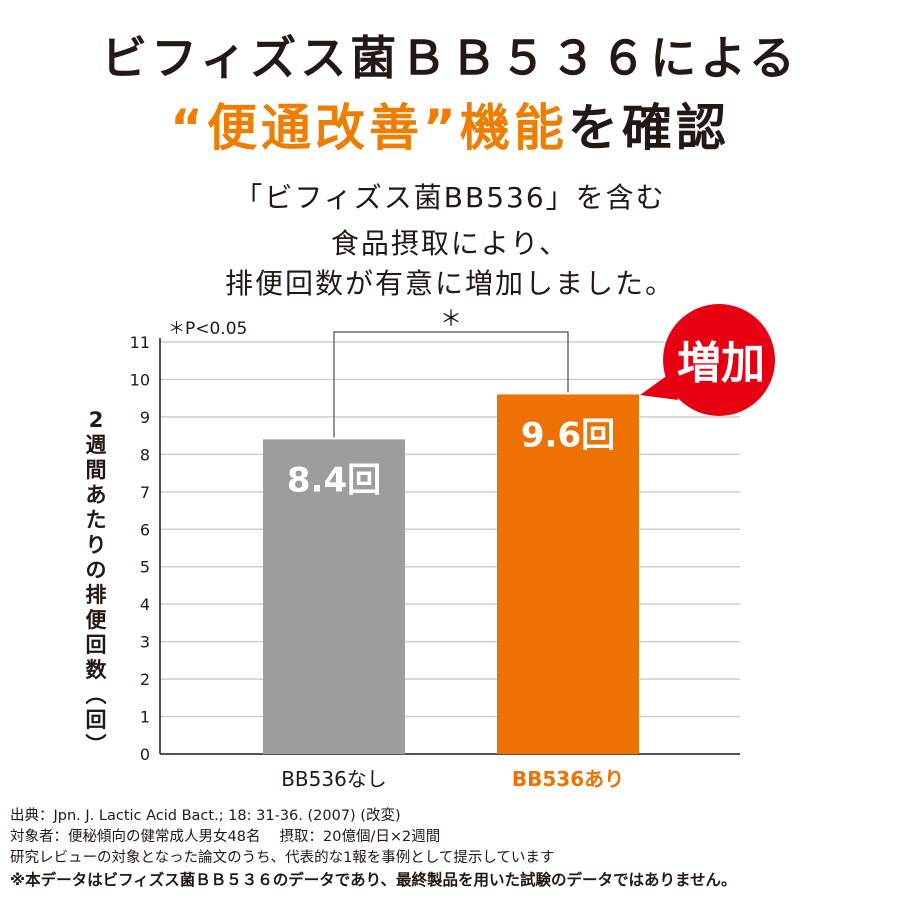 This screenshot has width=900, height=900. What do you see at coordinates (145, 454) in the screenshot?
I see `y-tick-label: 8` at bounding box center [145, 454].